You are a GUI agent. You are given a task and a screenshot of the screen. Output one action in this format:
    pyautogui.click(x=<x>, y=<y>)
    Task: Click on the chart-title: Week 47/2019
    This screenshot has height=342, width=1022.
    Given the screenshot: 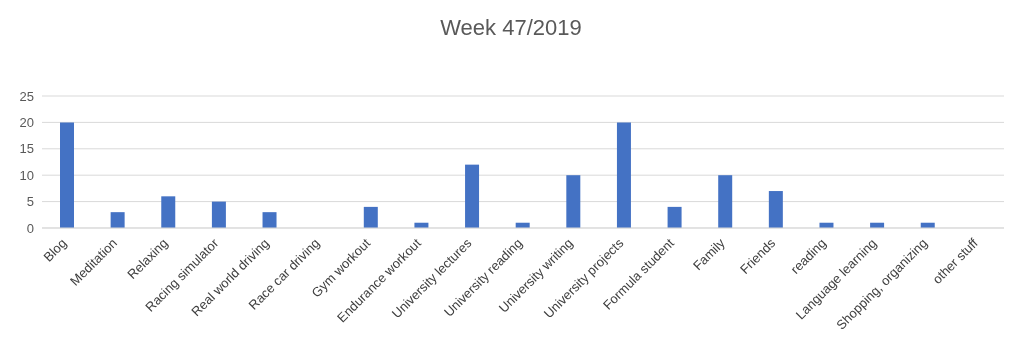 What is the action you would take?
    pyautogui.click(x=511, y=28)
    